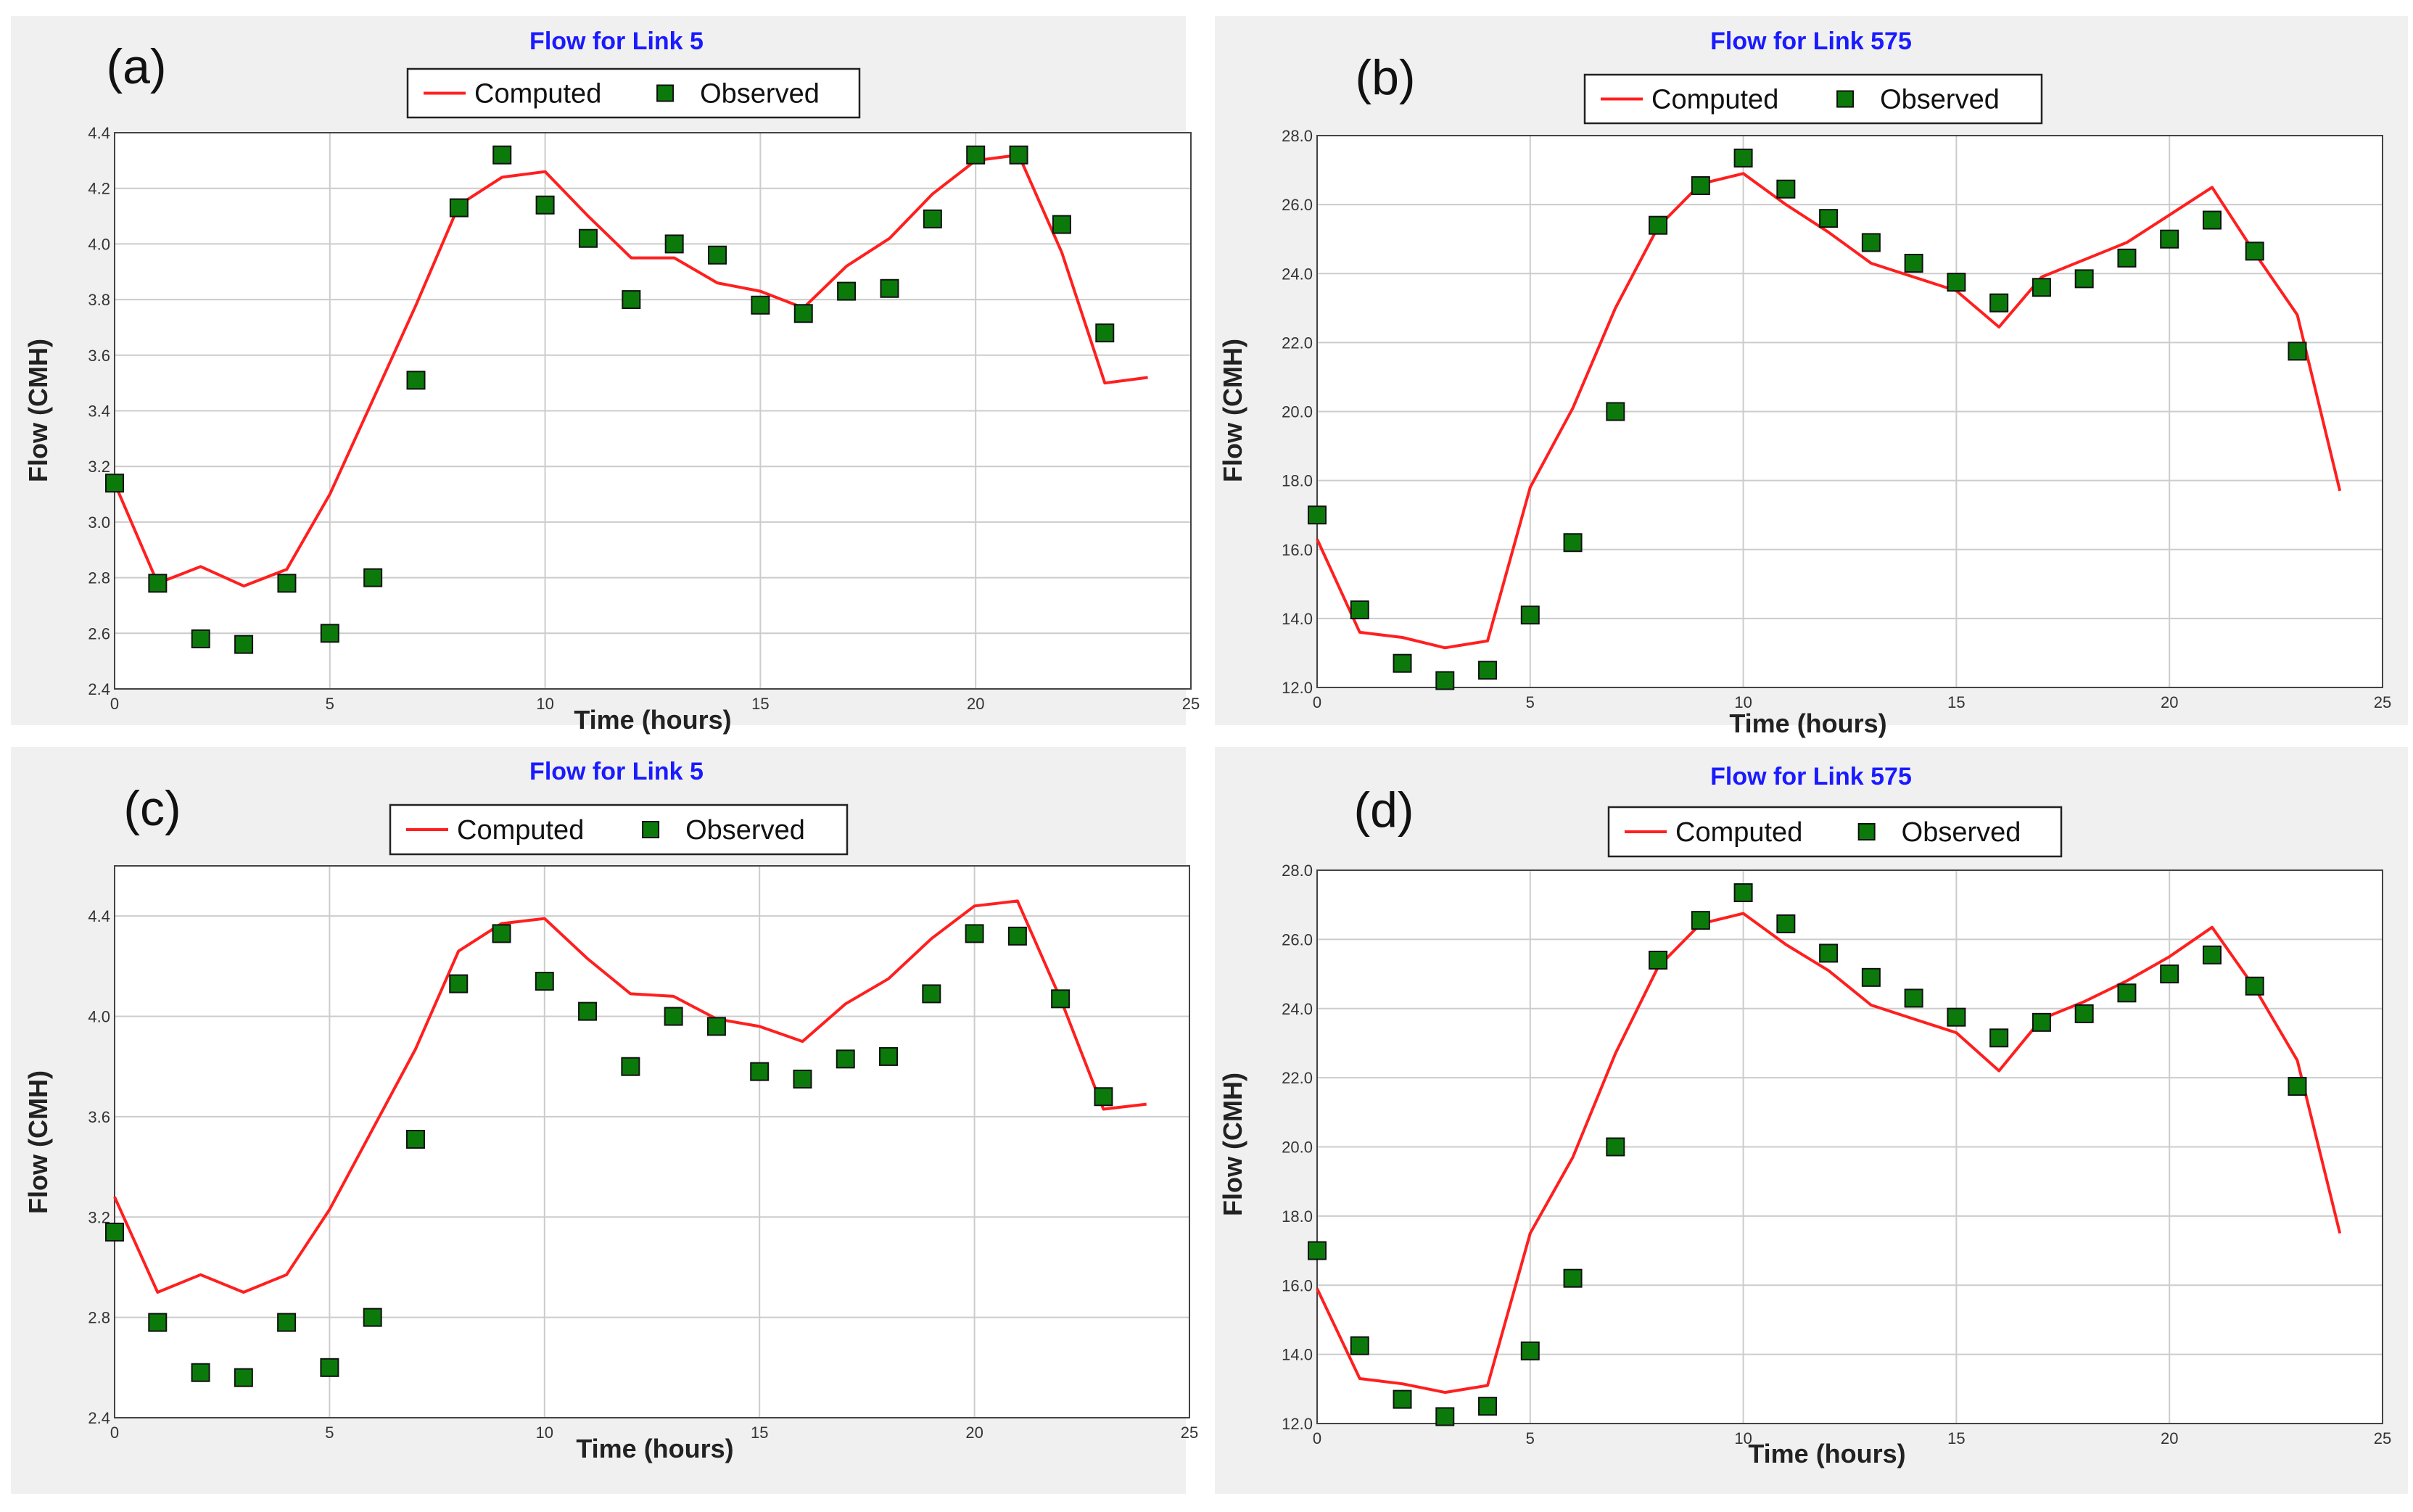  What do you see at coordinates (152, 808) in the screenshot?
I see `panel-label: (c)` at bounding box center [152, 808].